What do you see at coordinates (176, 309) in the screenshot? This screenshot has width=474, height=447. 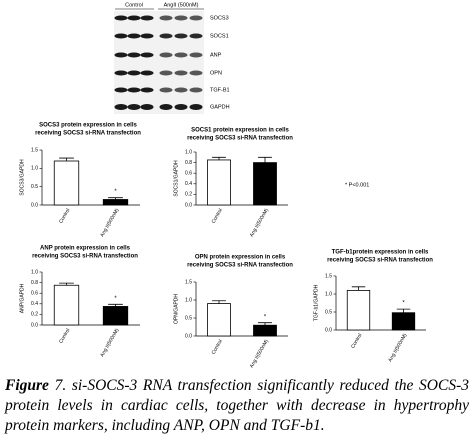 I see `y-axis-label: OPN/GAPDH` at bounding box center [176, 309].